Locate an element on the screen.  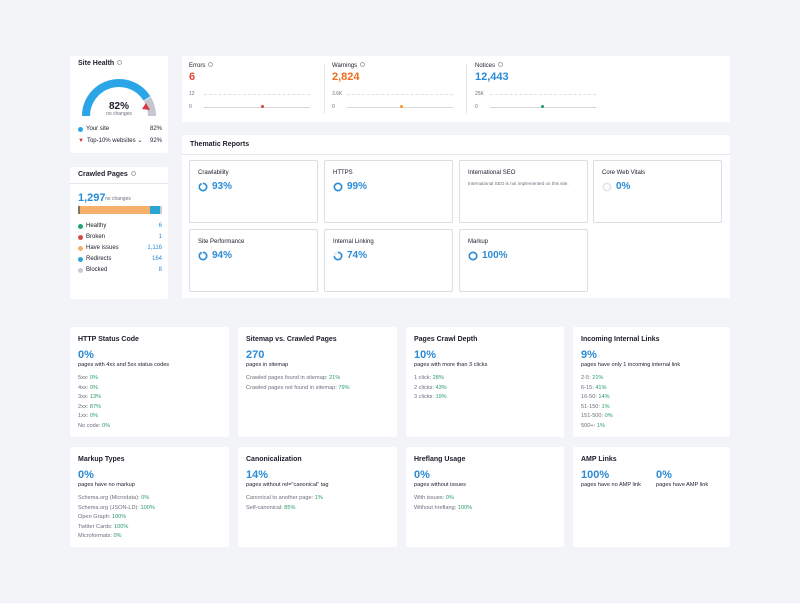
detail-row: 6-15: 41% is located at coordinates (597, 389).